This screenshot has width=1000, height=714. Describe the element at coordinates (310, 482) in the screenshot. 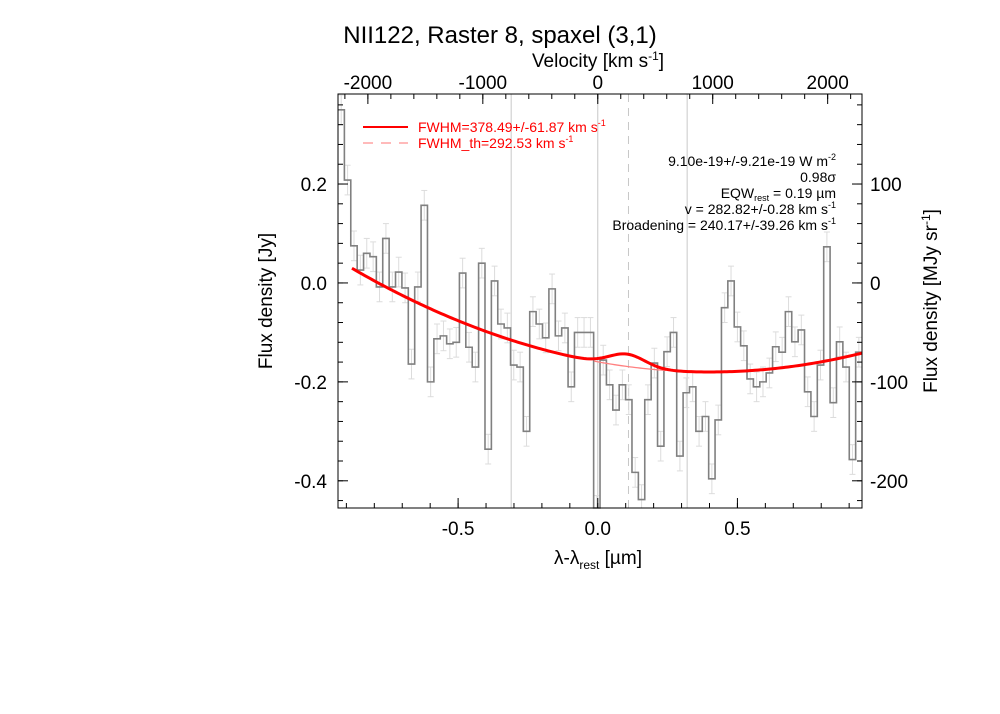

I see `y-tick-label: -0.4` at that location.